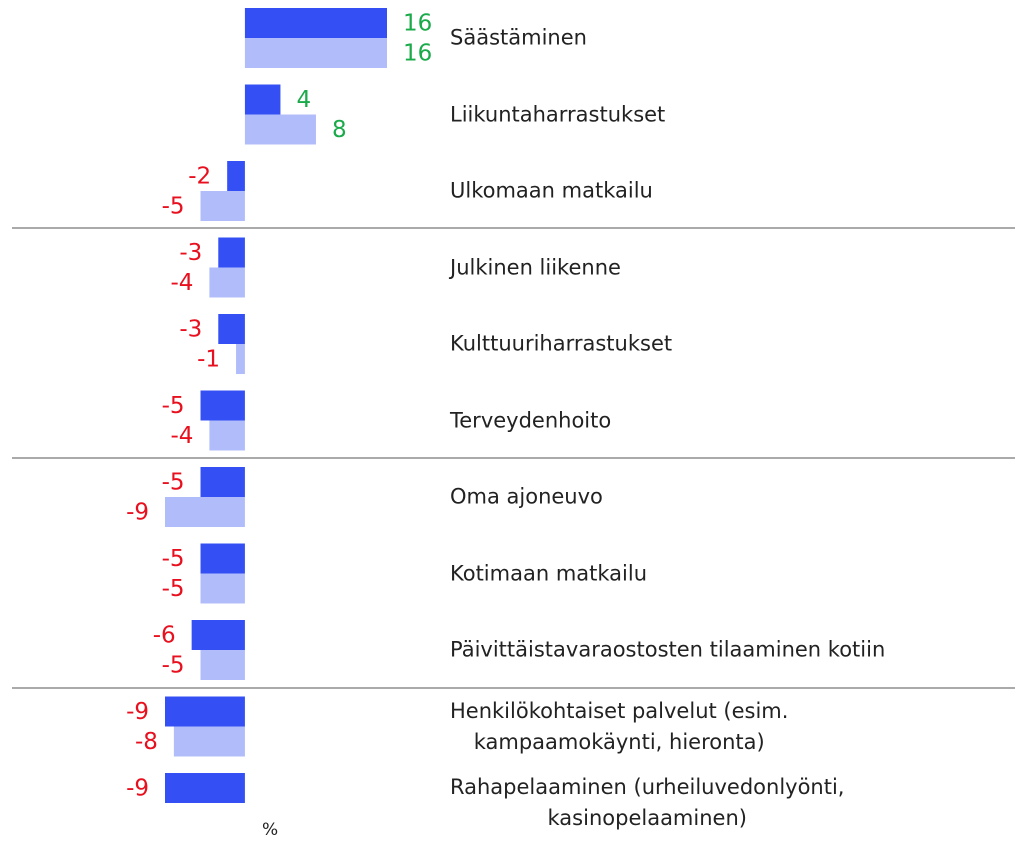 This screenshot has width=1017, height=842. I want to click on category-label: Terveydenhoito, so click(531, 420).